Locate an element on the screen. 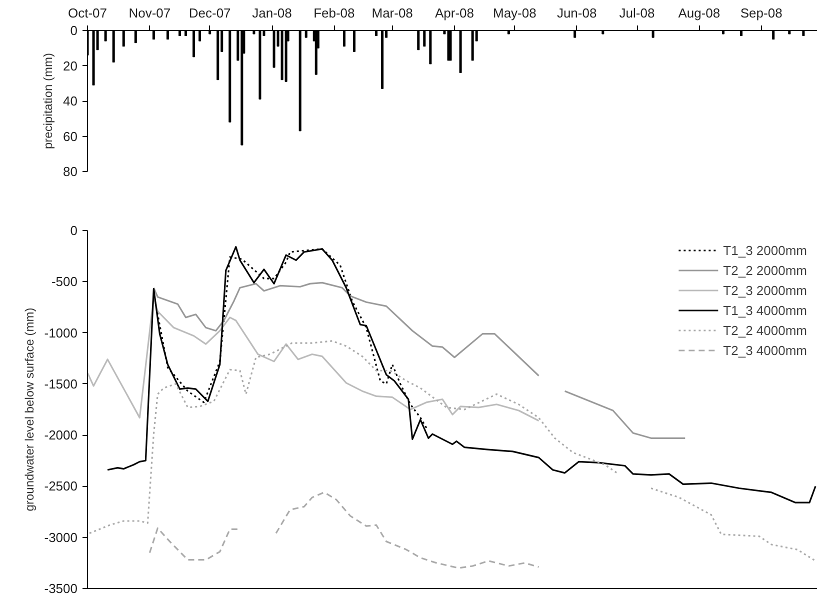  legend-label: T1_3 4000mm is located at coordinates (765, 310).